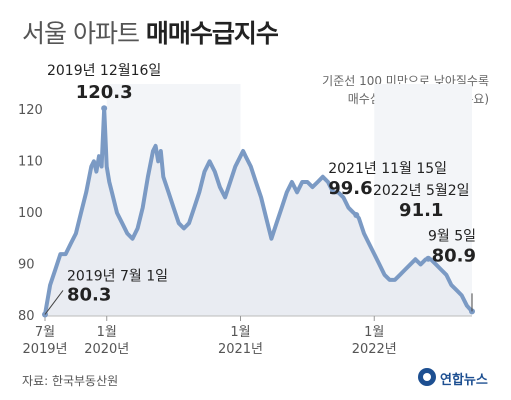  Describe the element at coordinates (81, 33) in the screenshot. I see `title-light: 서울 아파트` at that location.